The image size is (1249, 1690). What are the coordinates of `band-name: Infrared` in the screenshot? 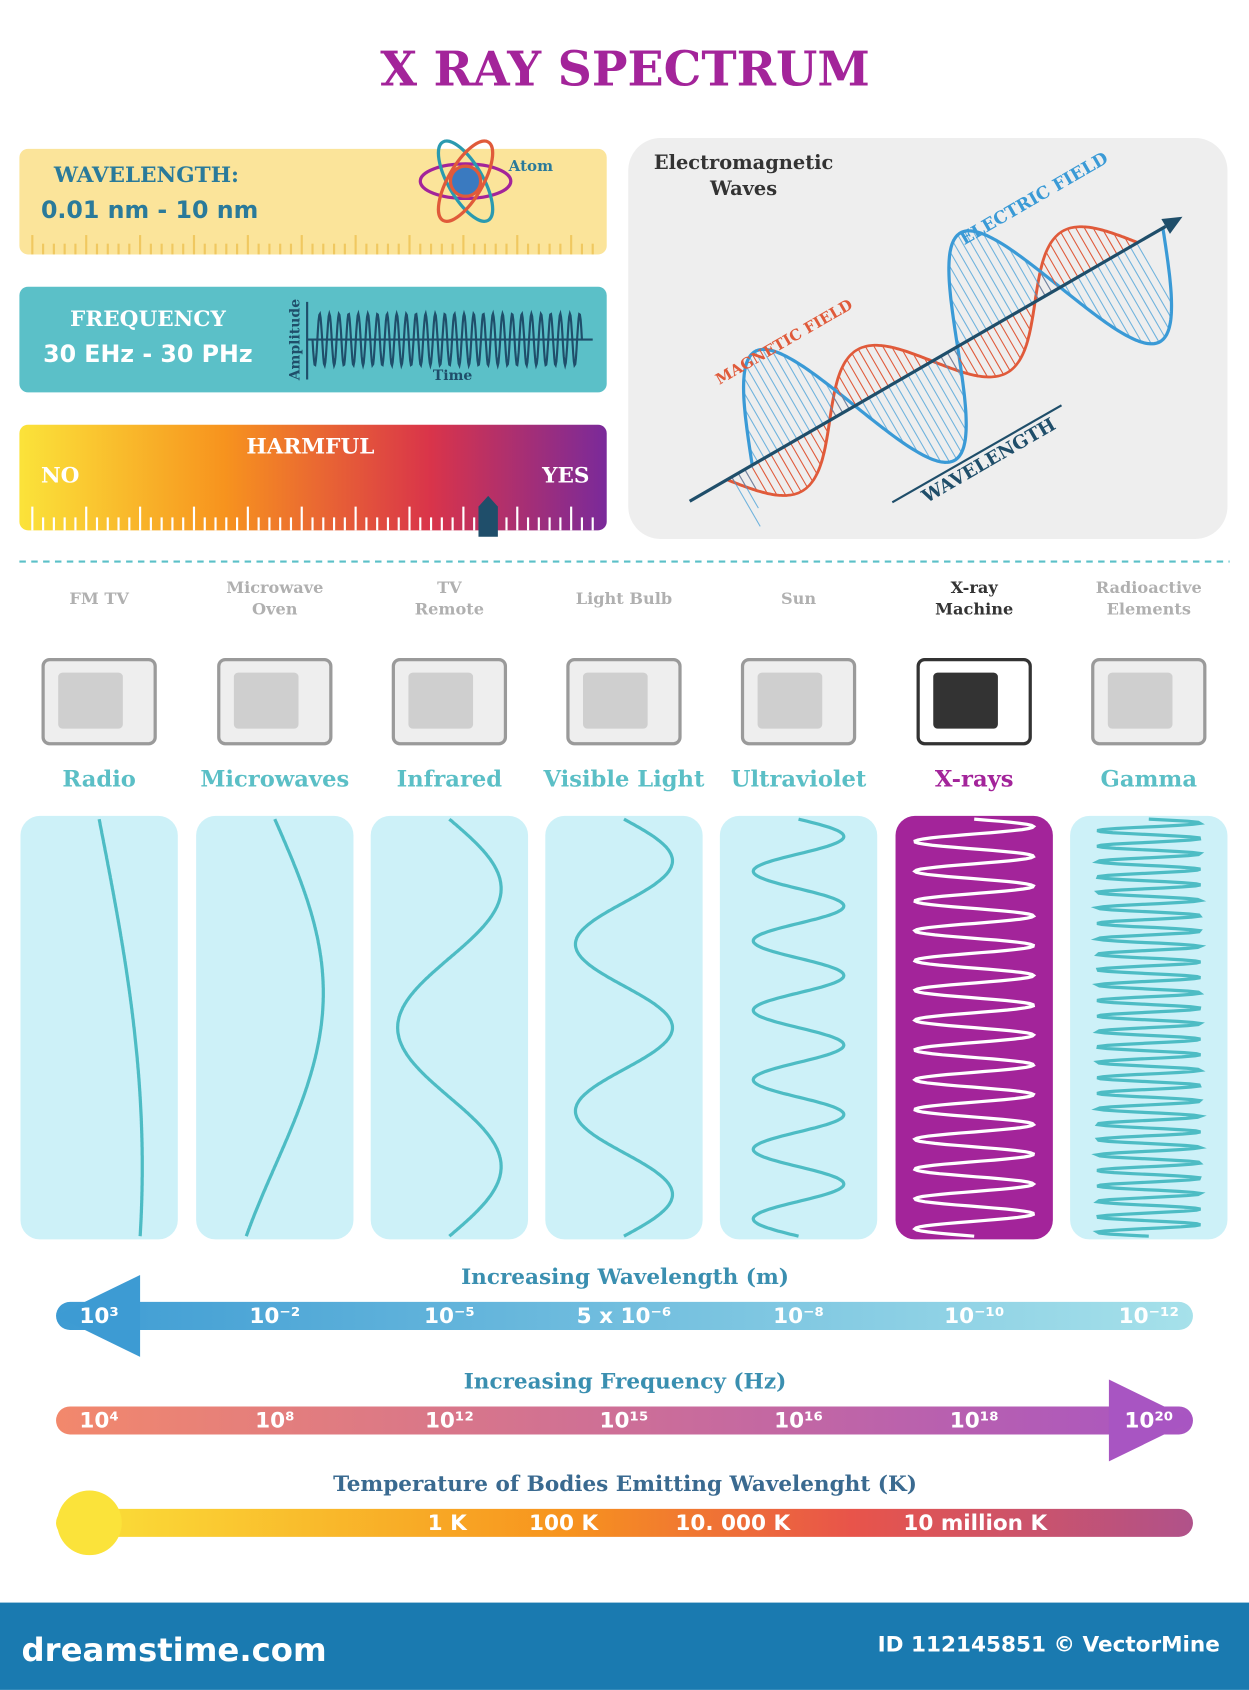 It's located at (450, 779).